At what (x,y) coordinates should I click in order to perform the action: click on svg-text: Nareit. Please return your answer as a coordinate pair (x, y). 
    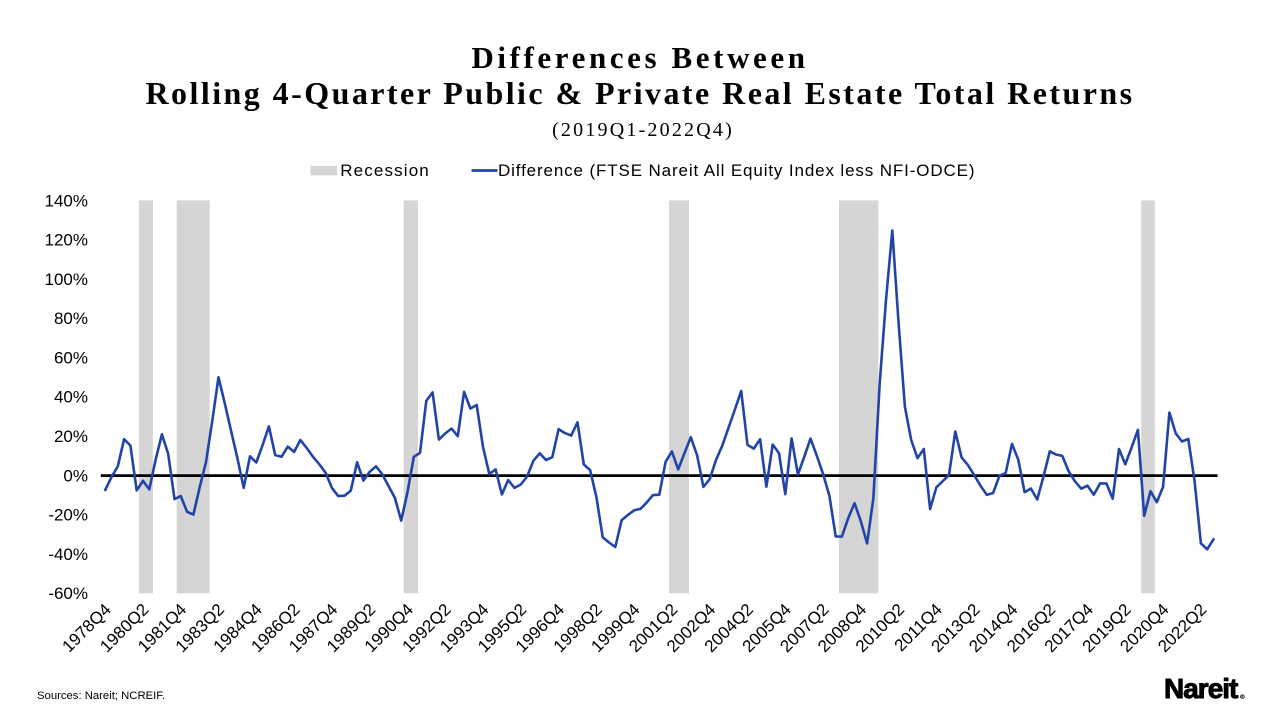
    Looking at the image, I should click on (1201, 688).